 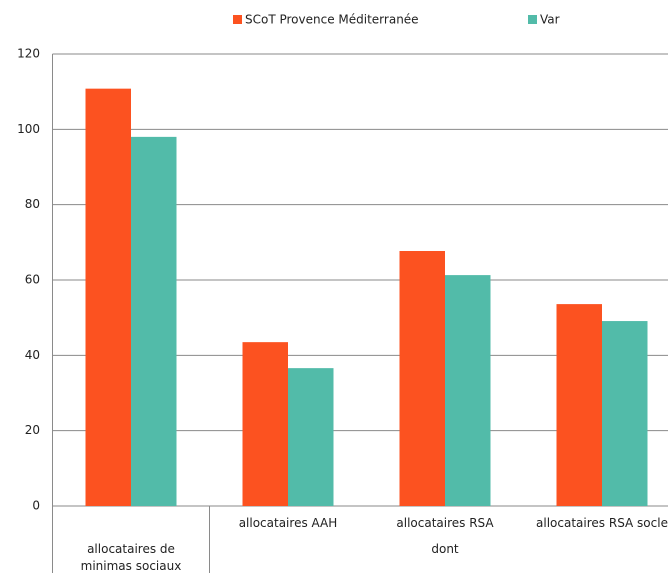 I want to click on y-tick-label: 80, so click(x=32, y=204).